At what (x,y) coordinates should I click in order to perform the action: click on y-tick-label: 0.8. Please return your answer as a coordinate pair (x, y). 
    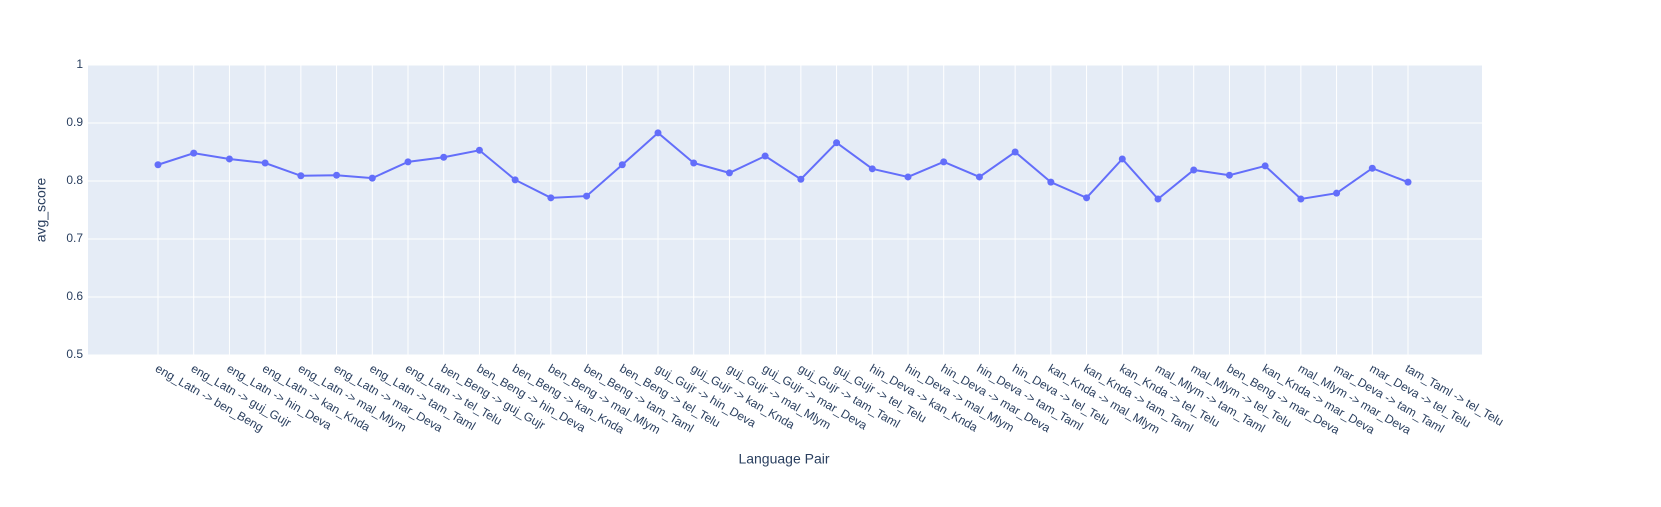
    Looking at the image, I should click on (74, 180).